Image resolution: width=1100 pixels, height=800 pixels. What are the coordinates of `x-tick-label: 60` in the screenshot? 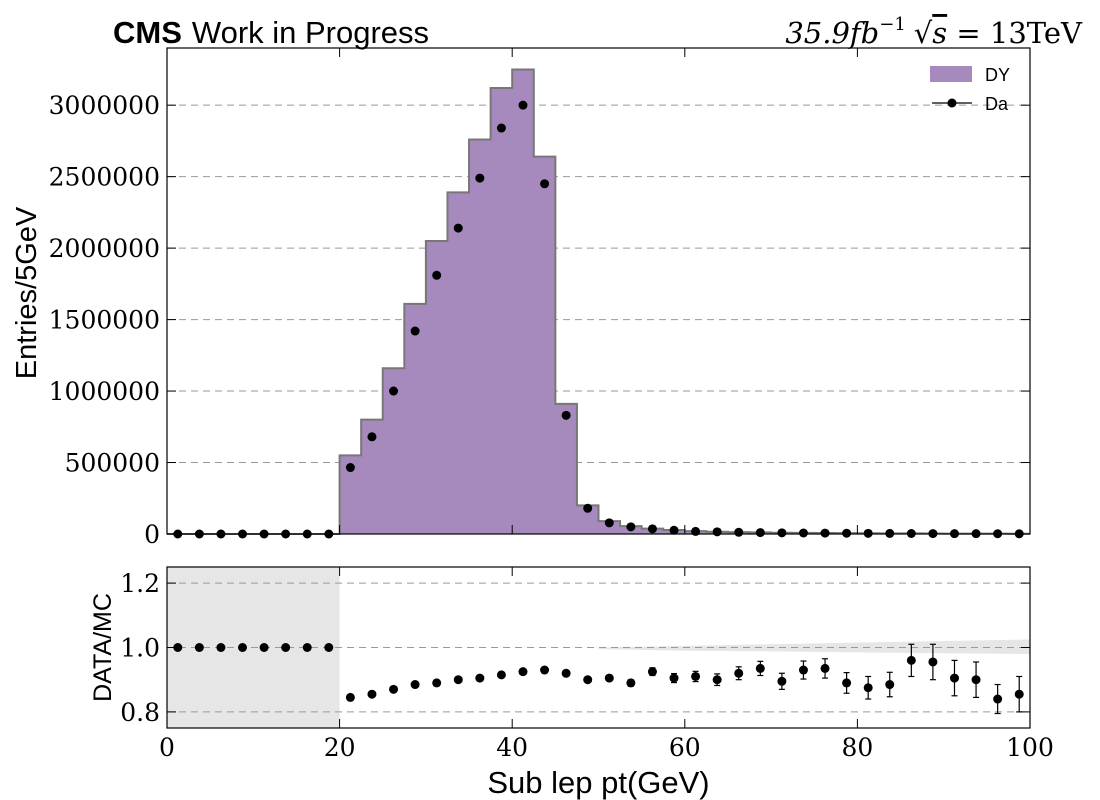 It's located at (685, 747).